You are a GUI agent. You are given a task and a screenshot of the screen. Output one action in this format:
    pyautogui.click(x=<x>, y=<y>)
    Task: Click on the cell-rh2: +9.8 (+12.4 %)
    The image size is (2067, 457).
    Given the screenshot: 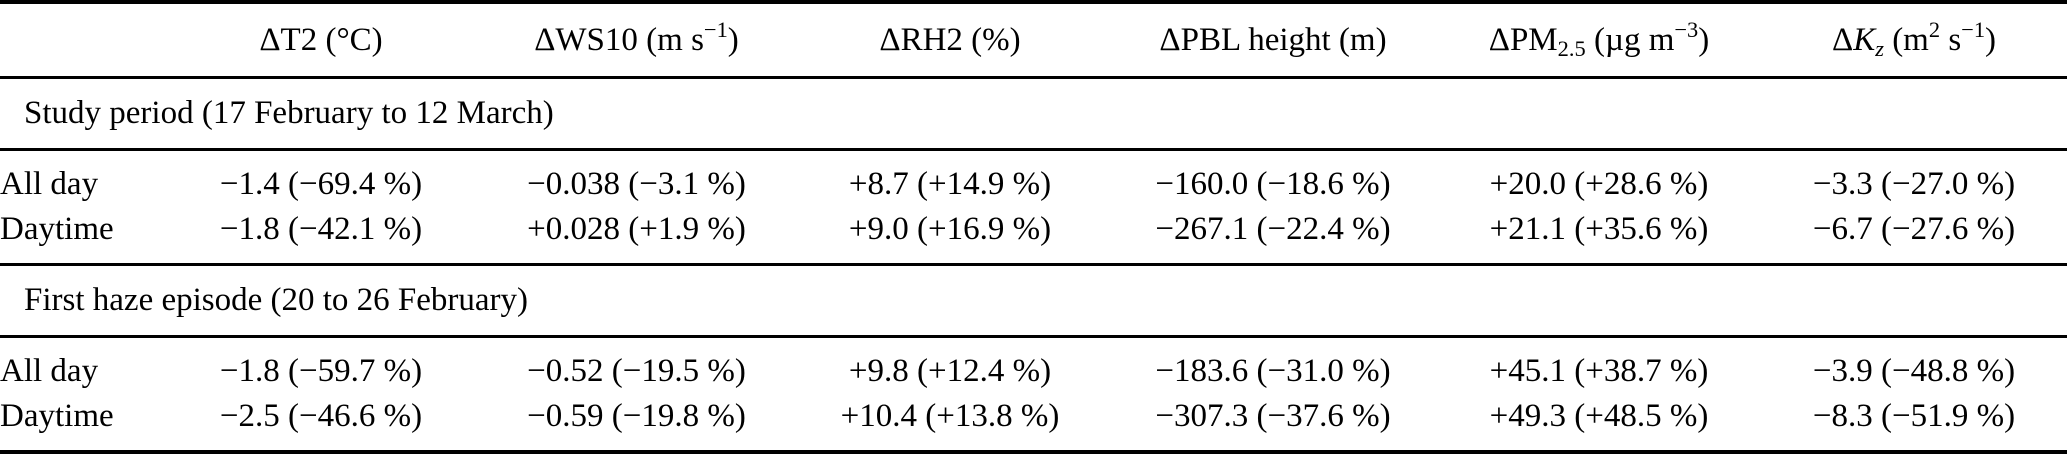 What is the action you would take?
    pyautogui.click(x=950, y=371)
    